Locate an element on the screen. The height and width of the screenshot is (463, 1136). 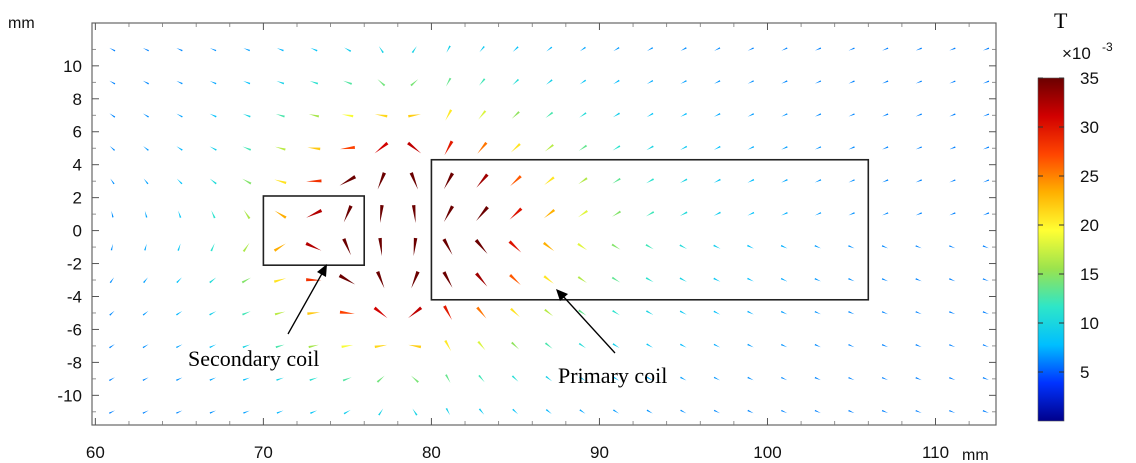
colorbar-tick-label: 5 is located at coordinates (1084, 372).